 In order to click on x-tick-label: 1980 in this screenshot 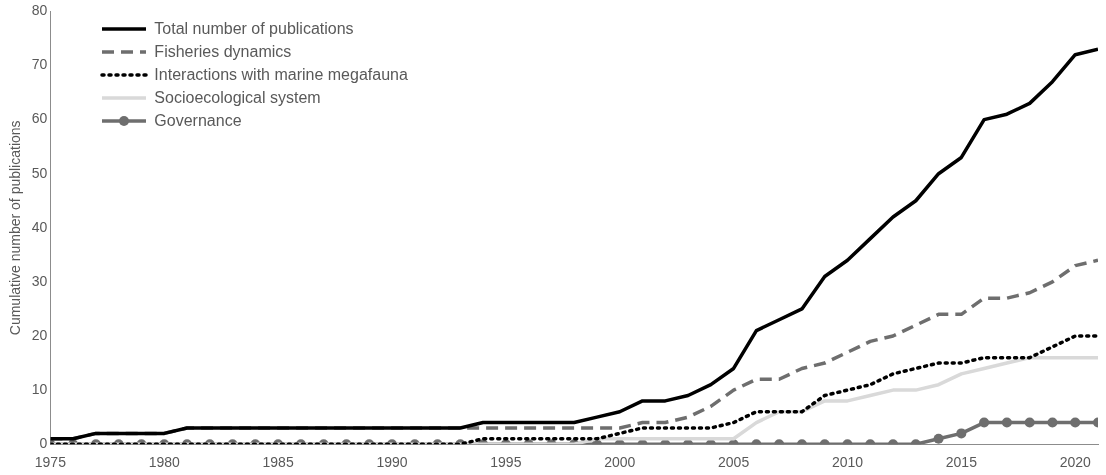, I will do `click(164, 462)`.